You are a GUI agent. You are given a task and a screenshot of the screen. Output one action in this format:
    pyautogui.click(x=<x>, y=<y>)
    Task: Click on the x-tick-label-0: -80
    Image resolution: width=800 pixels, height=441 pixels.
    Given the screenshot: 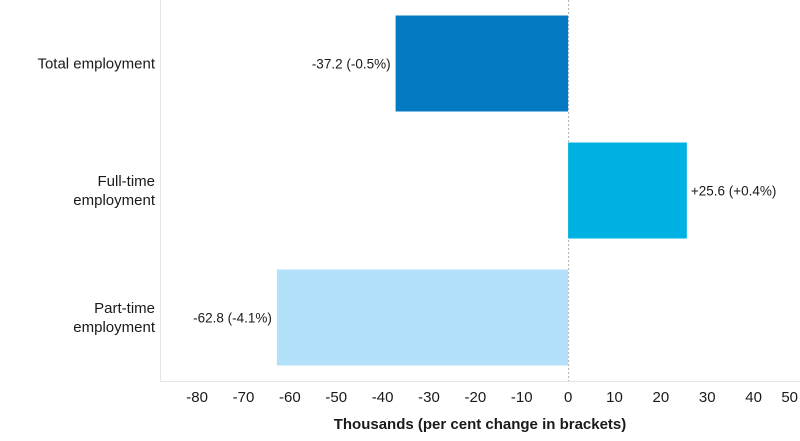 What is the action you would take?
    pyautogui.click(x=197, y=397)
    